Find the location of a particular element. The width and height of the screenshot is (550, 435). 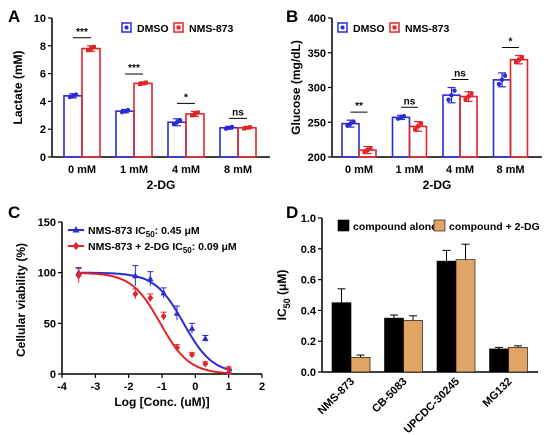

legend-label: compound + 2-DG is located at coordinates (494, 227).